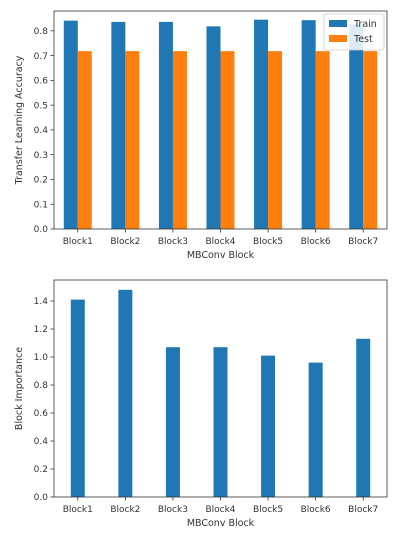 This screenshot has height=546, width=408. What do you see at coordinates (41, 358) in the screenshot?
I see `importance-ytick-label: 1.0` at bounding box center [41, 358].